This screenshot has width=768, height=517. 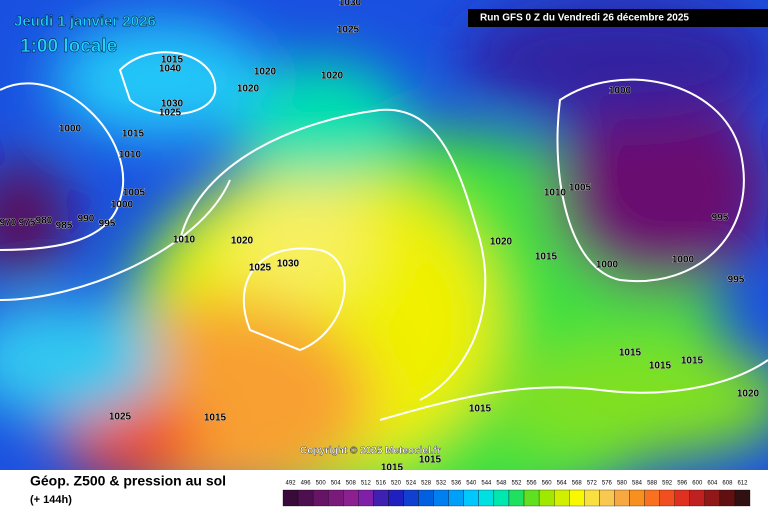 What do you see at coordinates (291, 484) in the screenshot?
I see `legend-label: 492` at bounding box center [291, 484].